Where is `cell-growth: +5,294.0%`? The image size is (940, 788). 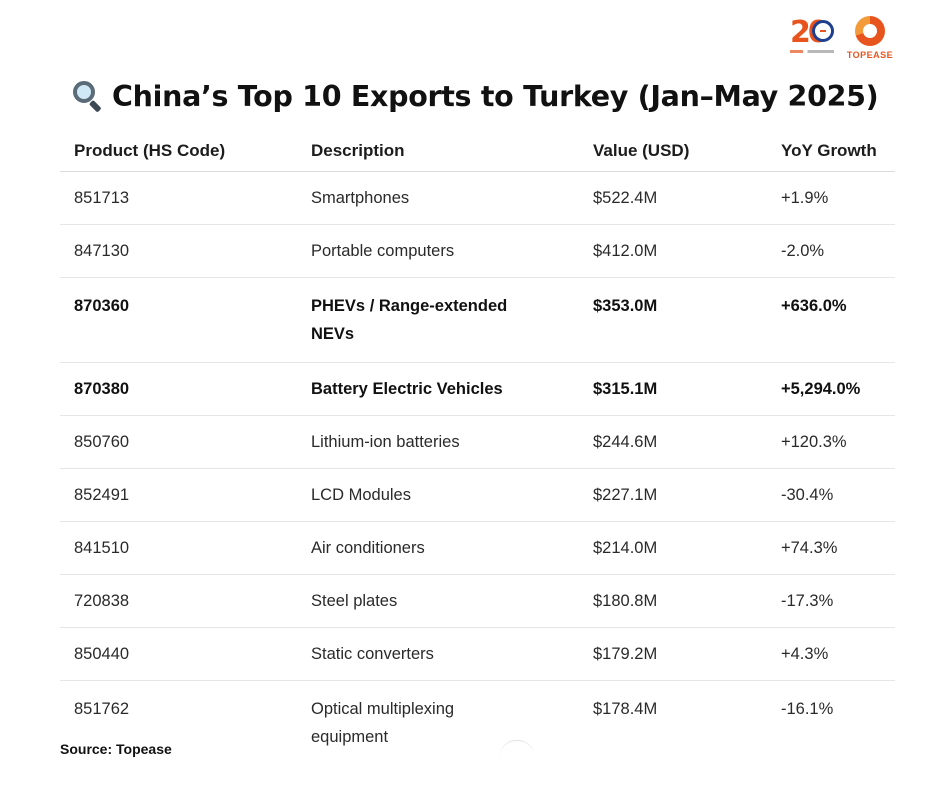
cell-growth: +5,294.0% is located at coordinates (831, 389).